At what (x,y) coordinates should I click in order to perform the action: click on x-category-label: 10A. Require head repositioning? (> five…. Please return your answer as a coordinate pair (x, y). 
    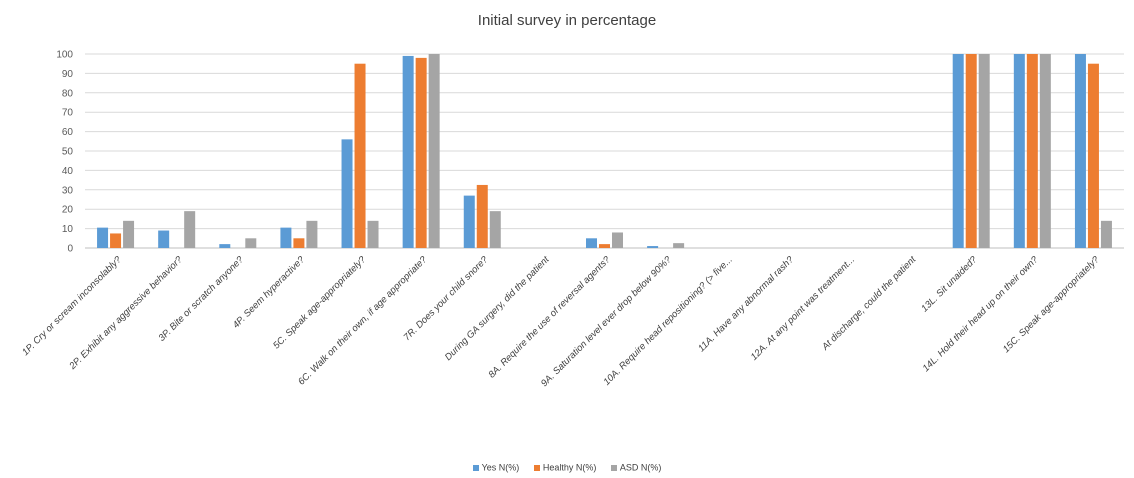
    Looking at the image, I should click on (667, 320).